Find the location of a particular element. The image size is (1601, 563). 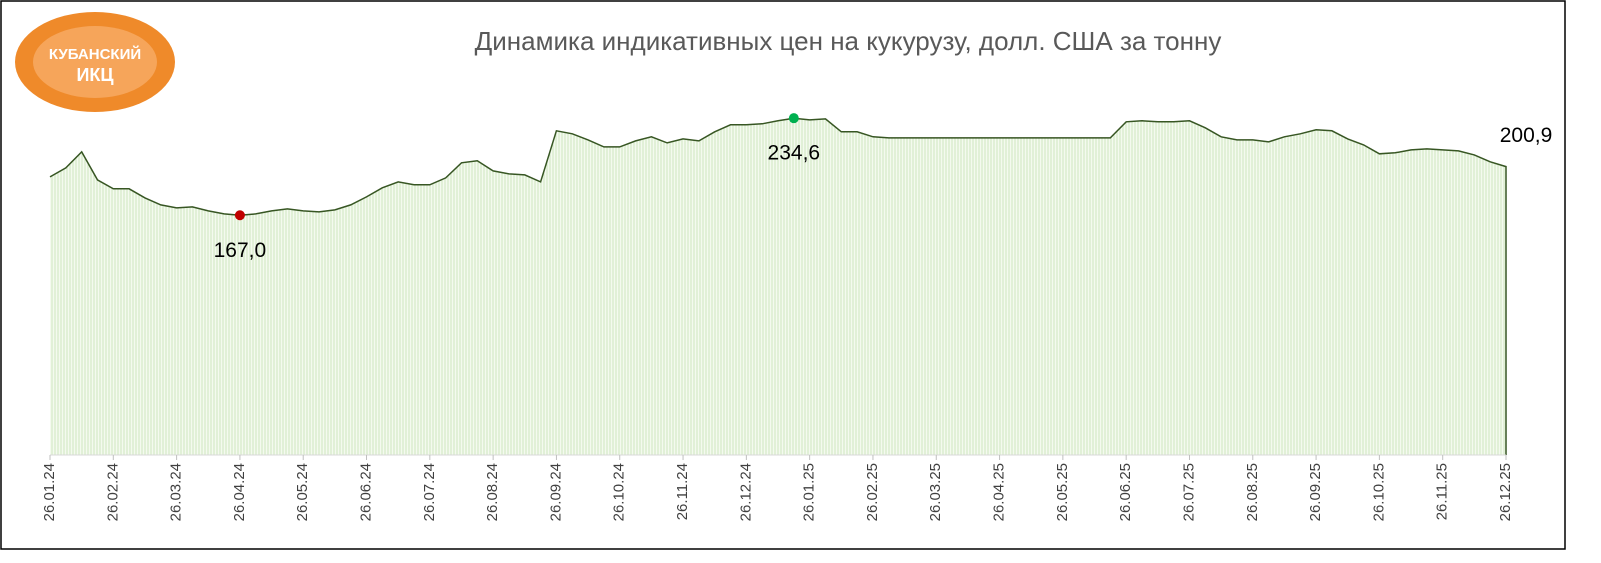

x-tick-label: 26.02.25 is located at coordinates (872, 492).